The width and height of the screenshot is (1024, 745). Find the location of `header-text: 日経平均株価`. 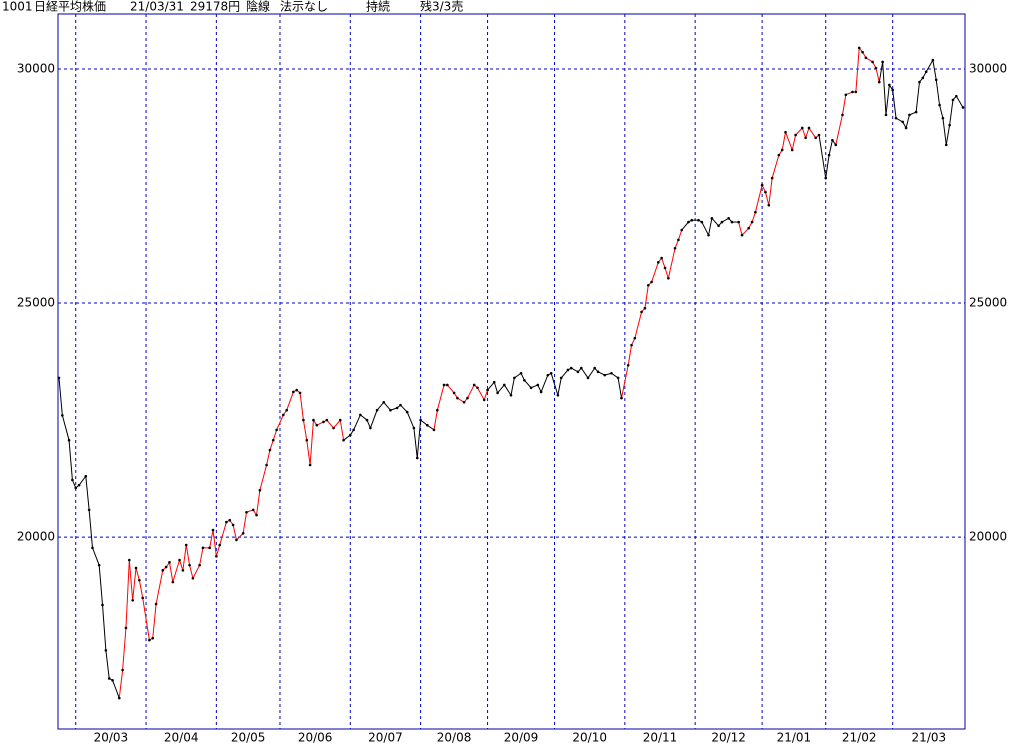

header-text: 日経平均株価 is located at coordinates (70, 7).